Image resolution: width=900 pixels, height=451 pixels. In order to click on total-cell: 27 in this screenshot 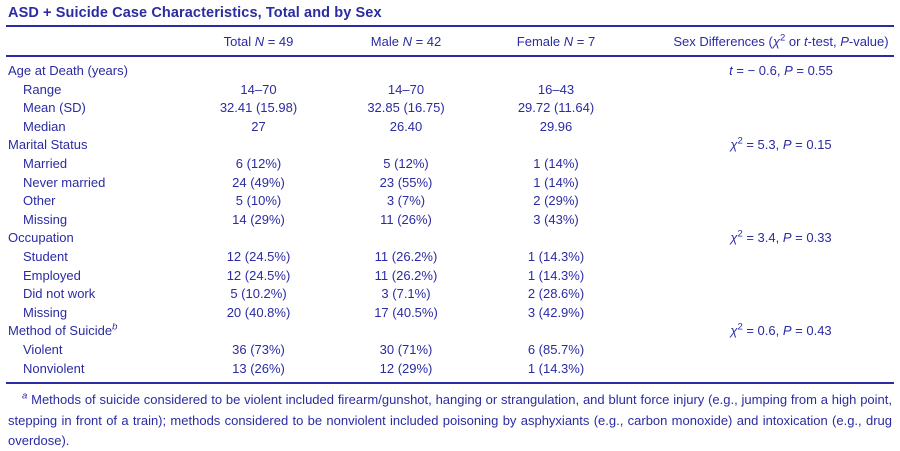, I will do `click(258, 126)`.